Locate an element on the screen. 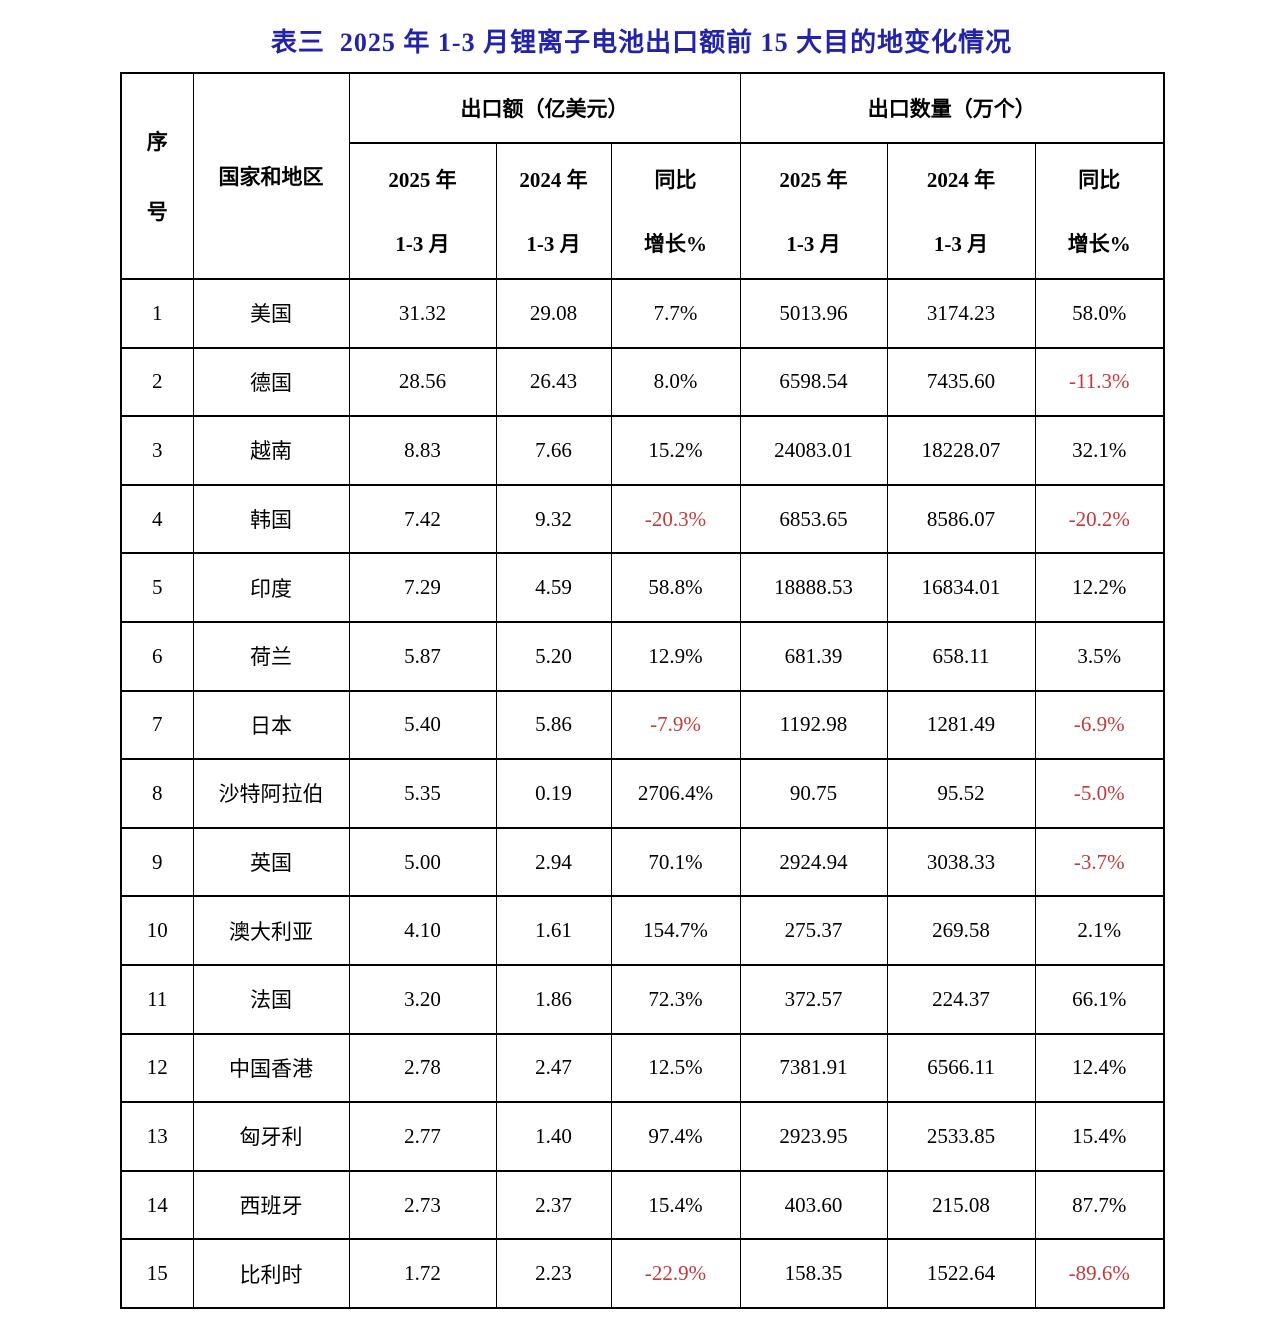 The height and width of the screenshot is (1324, 1280). table-row: 6 荷兰 5.87 5.20 12.9% 681.39 658.11 3.5% is located at coordinates (642, 656).